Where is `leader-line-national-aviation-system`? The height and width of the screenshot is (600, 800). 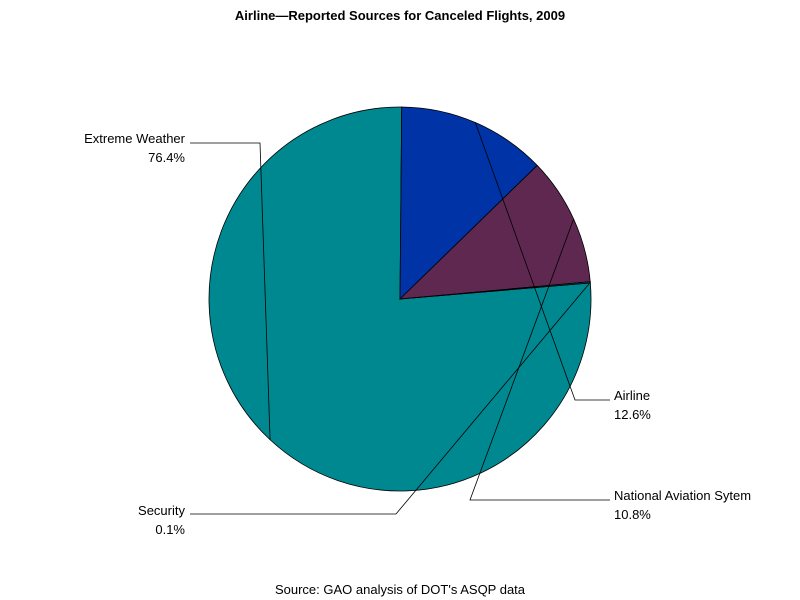
leader-line-national-aviation-system is located at coordinates (539, 359).